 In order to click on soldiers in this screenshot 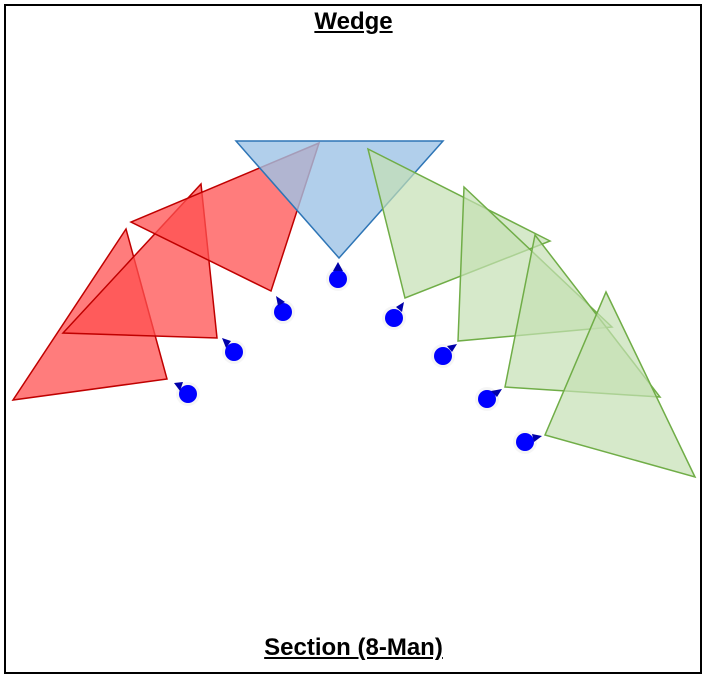, I will do `click(358, 358)`.